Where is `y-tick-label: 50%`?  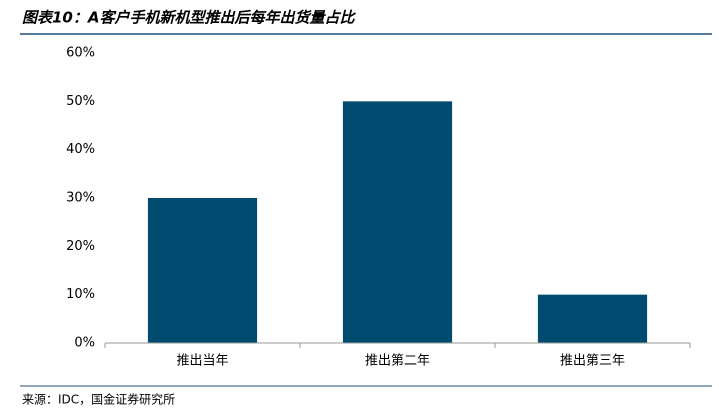 y-tick-label: 50% is located at coordinates (80, 101).